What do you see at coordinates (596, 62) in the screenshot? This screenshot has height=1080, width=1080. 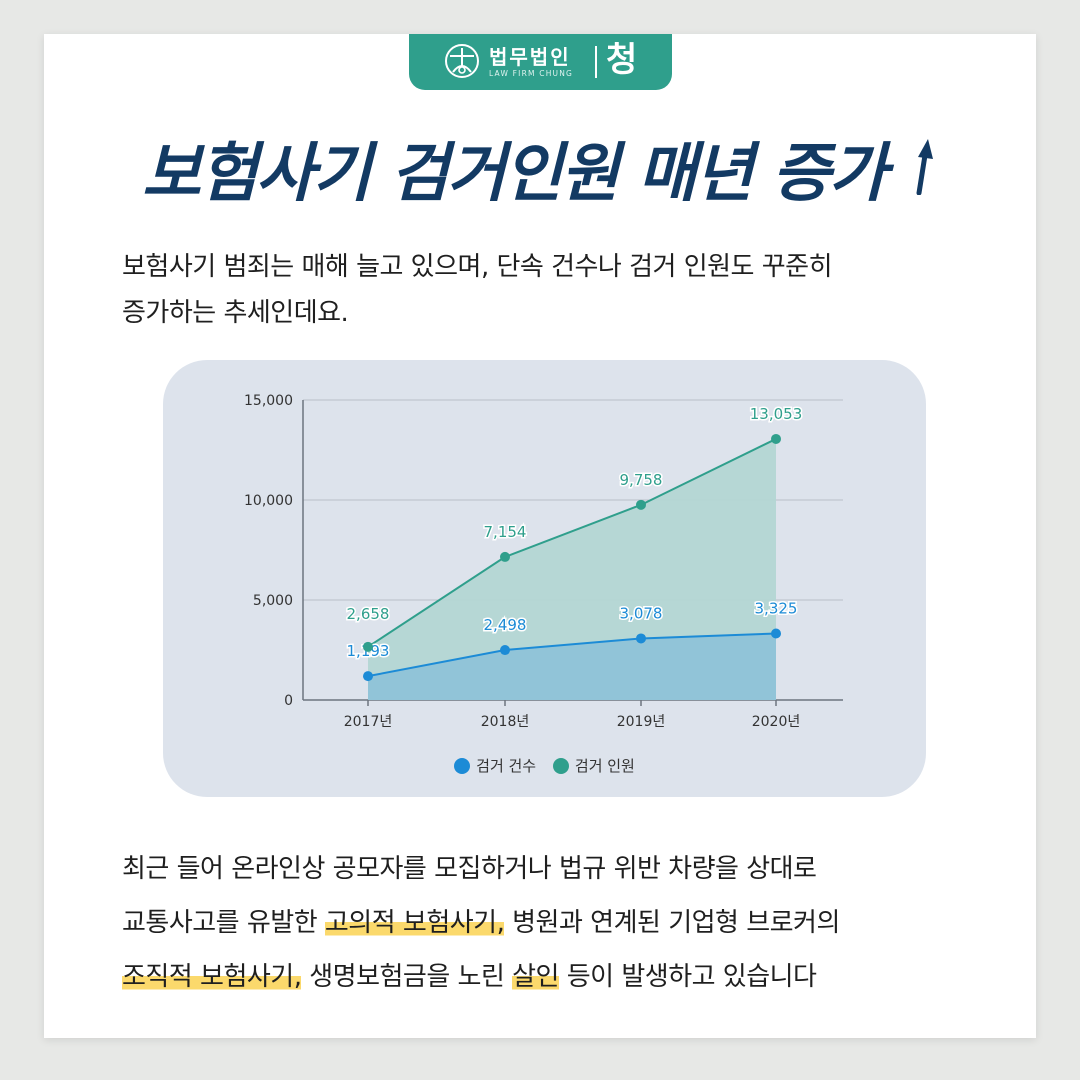 I see `brand-divider` at bounding box center [596, 62].